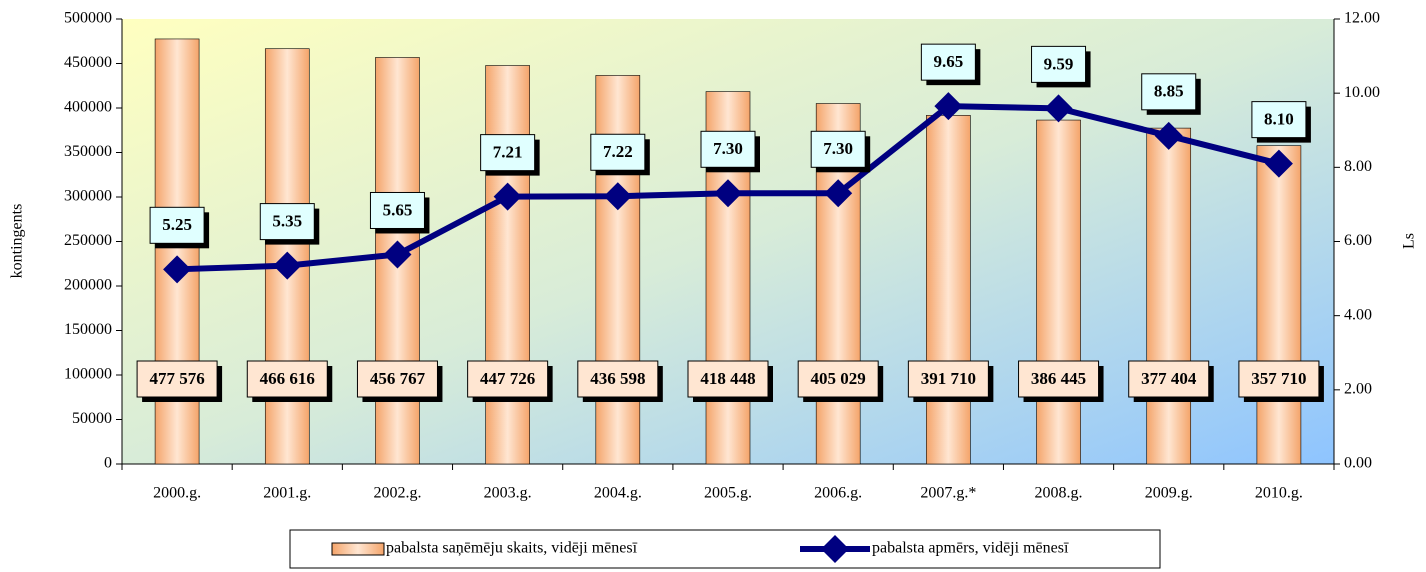  I want to click on bar-value-label: 386 445, so click(1058, 378).